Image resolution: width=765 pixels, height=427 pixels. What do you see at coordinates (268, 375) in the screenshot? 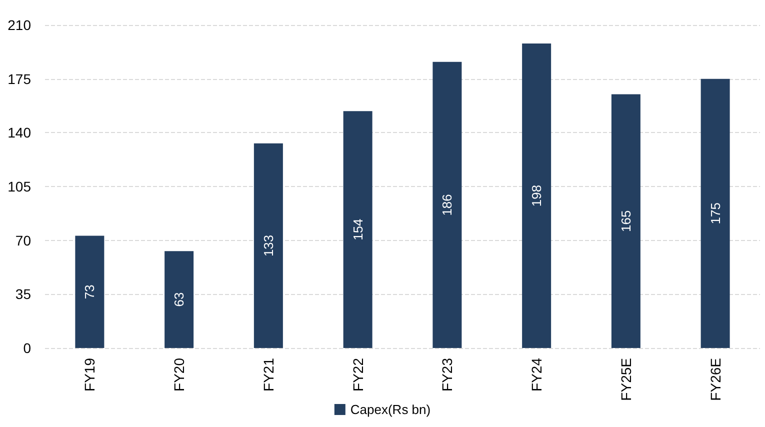
I see `x-tick-label: FY21` at bounding box center [268, 375].